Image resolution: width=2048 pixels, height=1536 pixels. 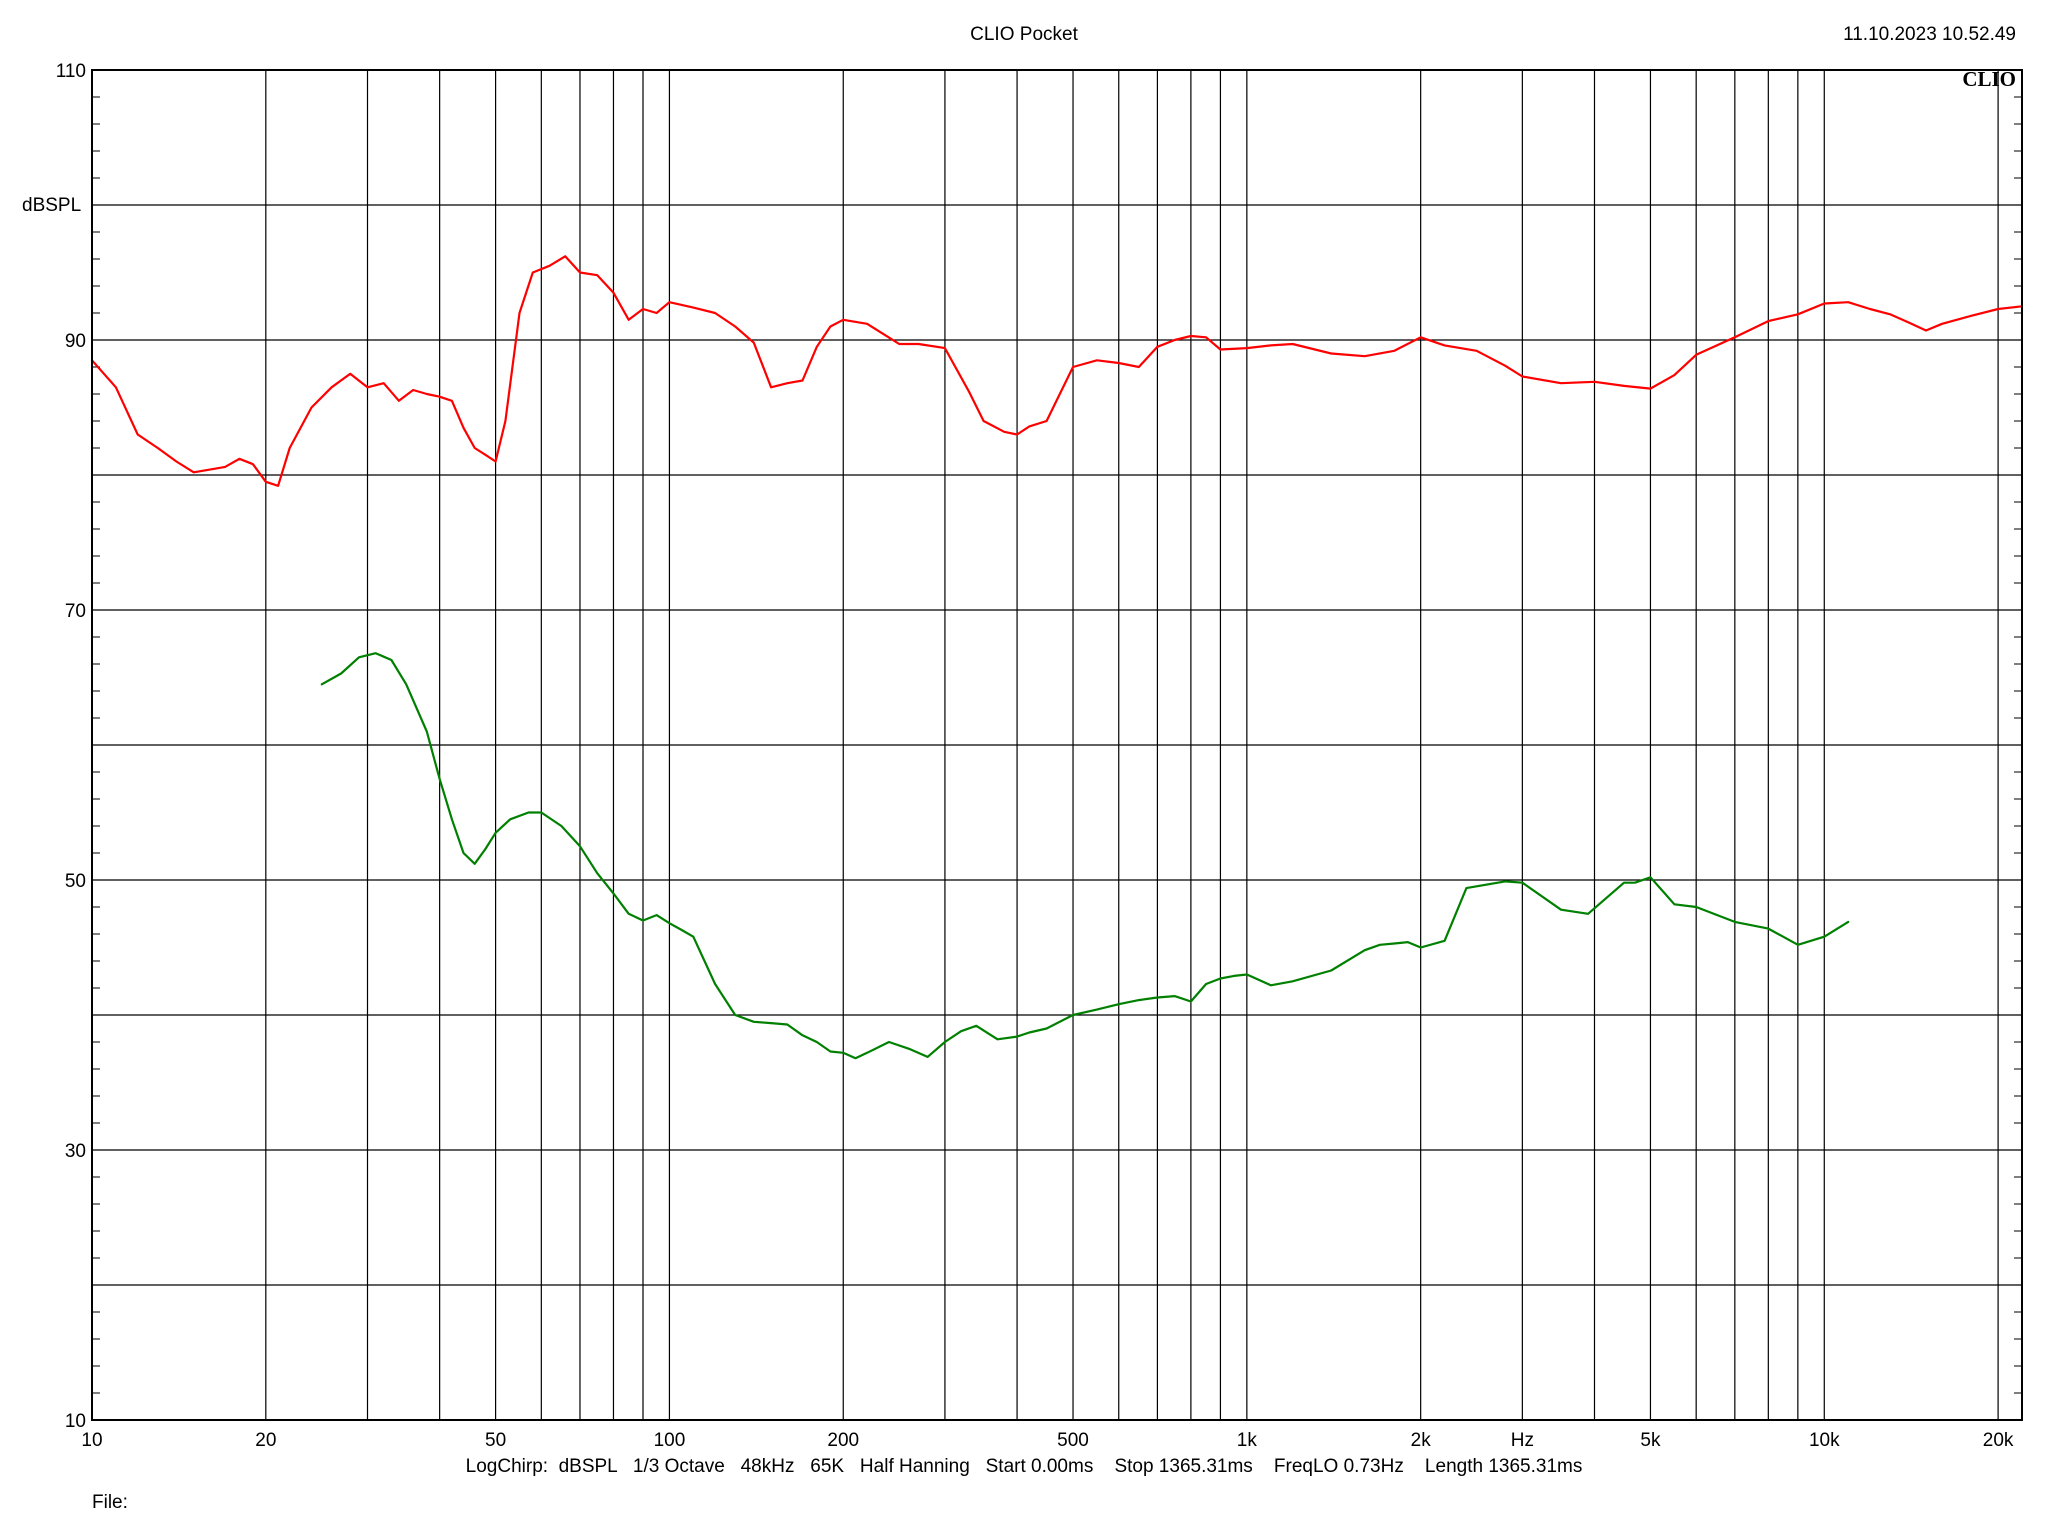 I want to click on y-tick-label: 30, so click(x=75, y=1151).